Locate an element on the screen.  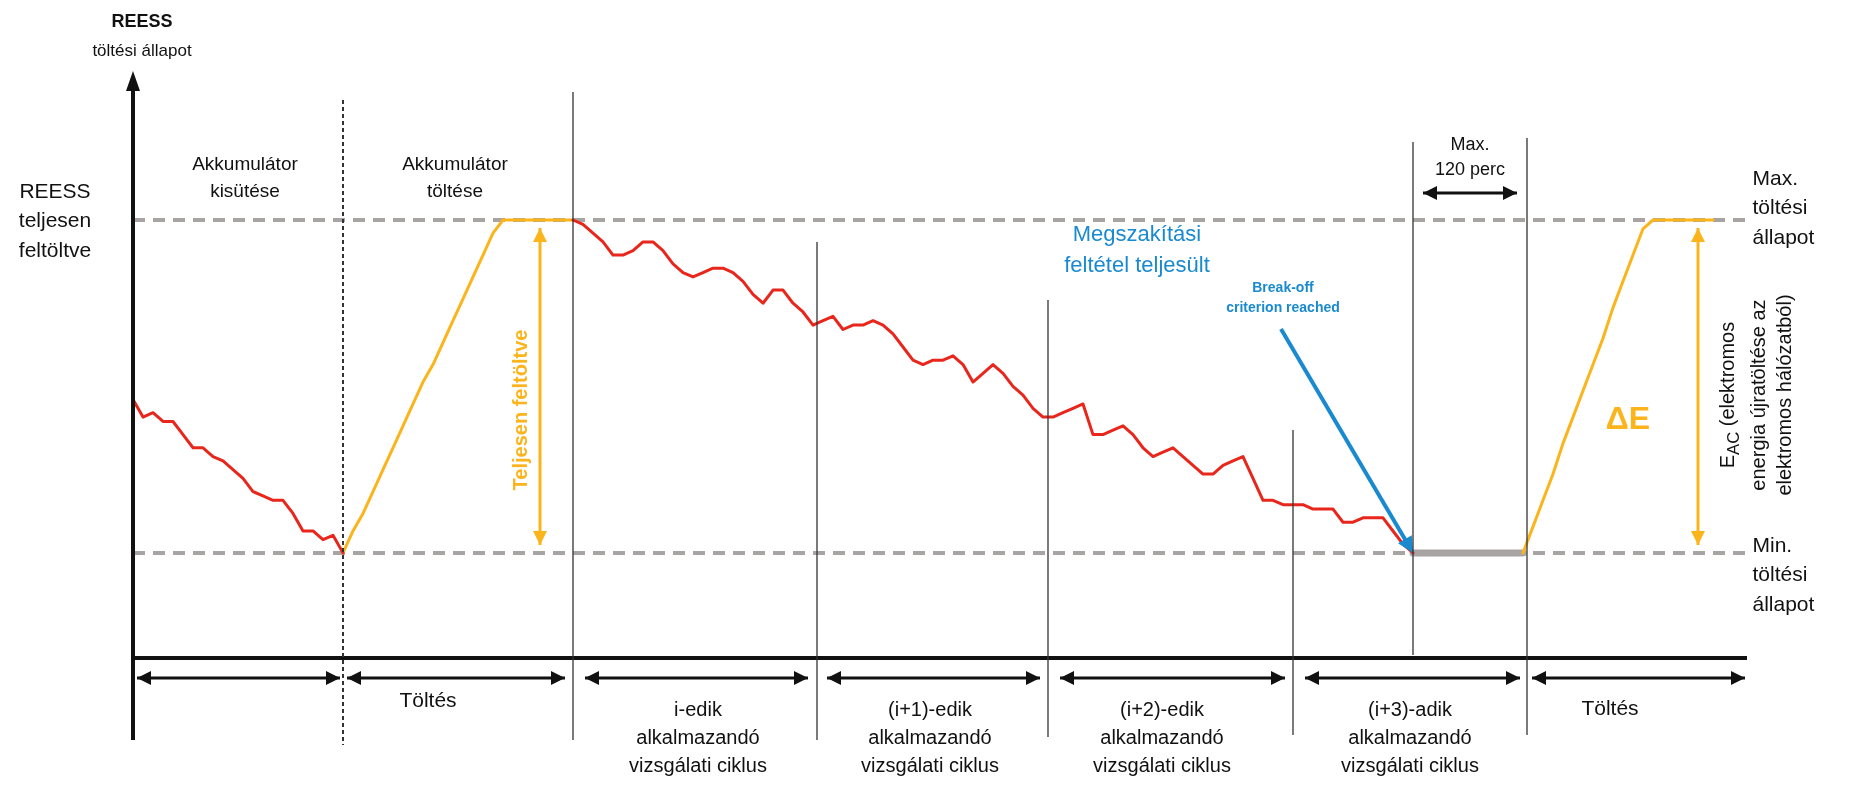
ref-line-label: Min. töltési állapot is located at coordinates (1784, 574).